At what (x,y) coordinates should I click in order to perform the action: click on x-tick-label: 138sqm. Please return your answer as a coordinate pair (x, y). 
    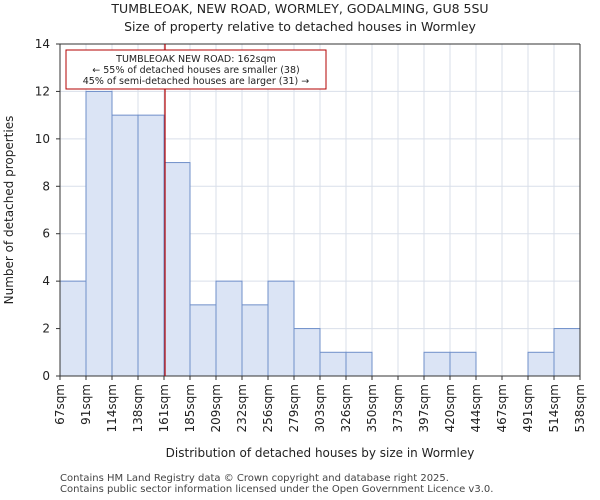
    Looking at the image, I should click on (138, 408).